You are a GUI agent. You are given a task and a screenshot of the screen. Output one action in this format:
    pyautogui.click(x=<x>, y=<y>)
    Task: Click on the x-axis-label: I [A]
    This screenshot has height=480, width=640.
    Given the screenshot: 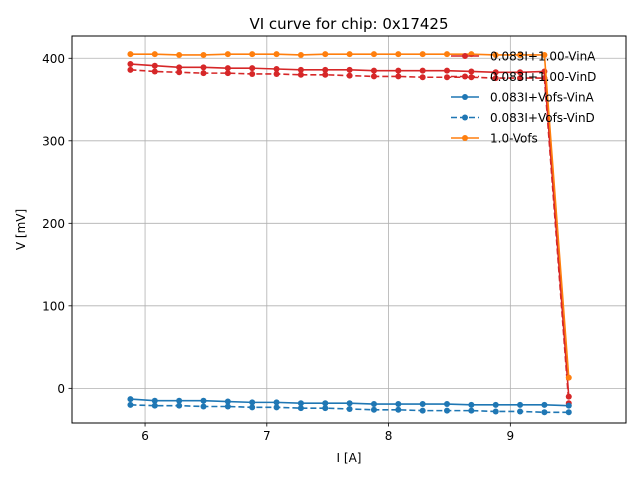 What is the action you would take?
    pyautogui.click(x=349, y=458)
    